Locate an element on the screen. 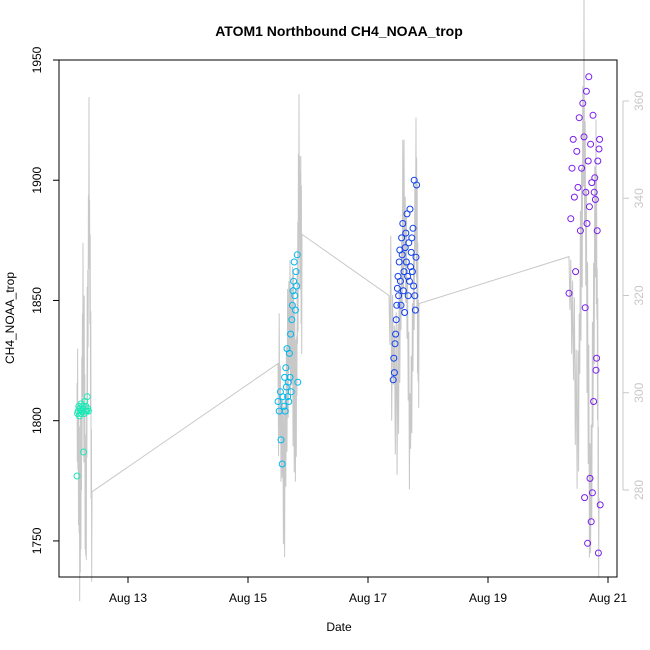 This screenshot has width=650, height=650. y-axis-label: CH4_NOAA_trop is located at coordinates (10, 318).